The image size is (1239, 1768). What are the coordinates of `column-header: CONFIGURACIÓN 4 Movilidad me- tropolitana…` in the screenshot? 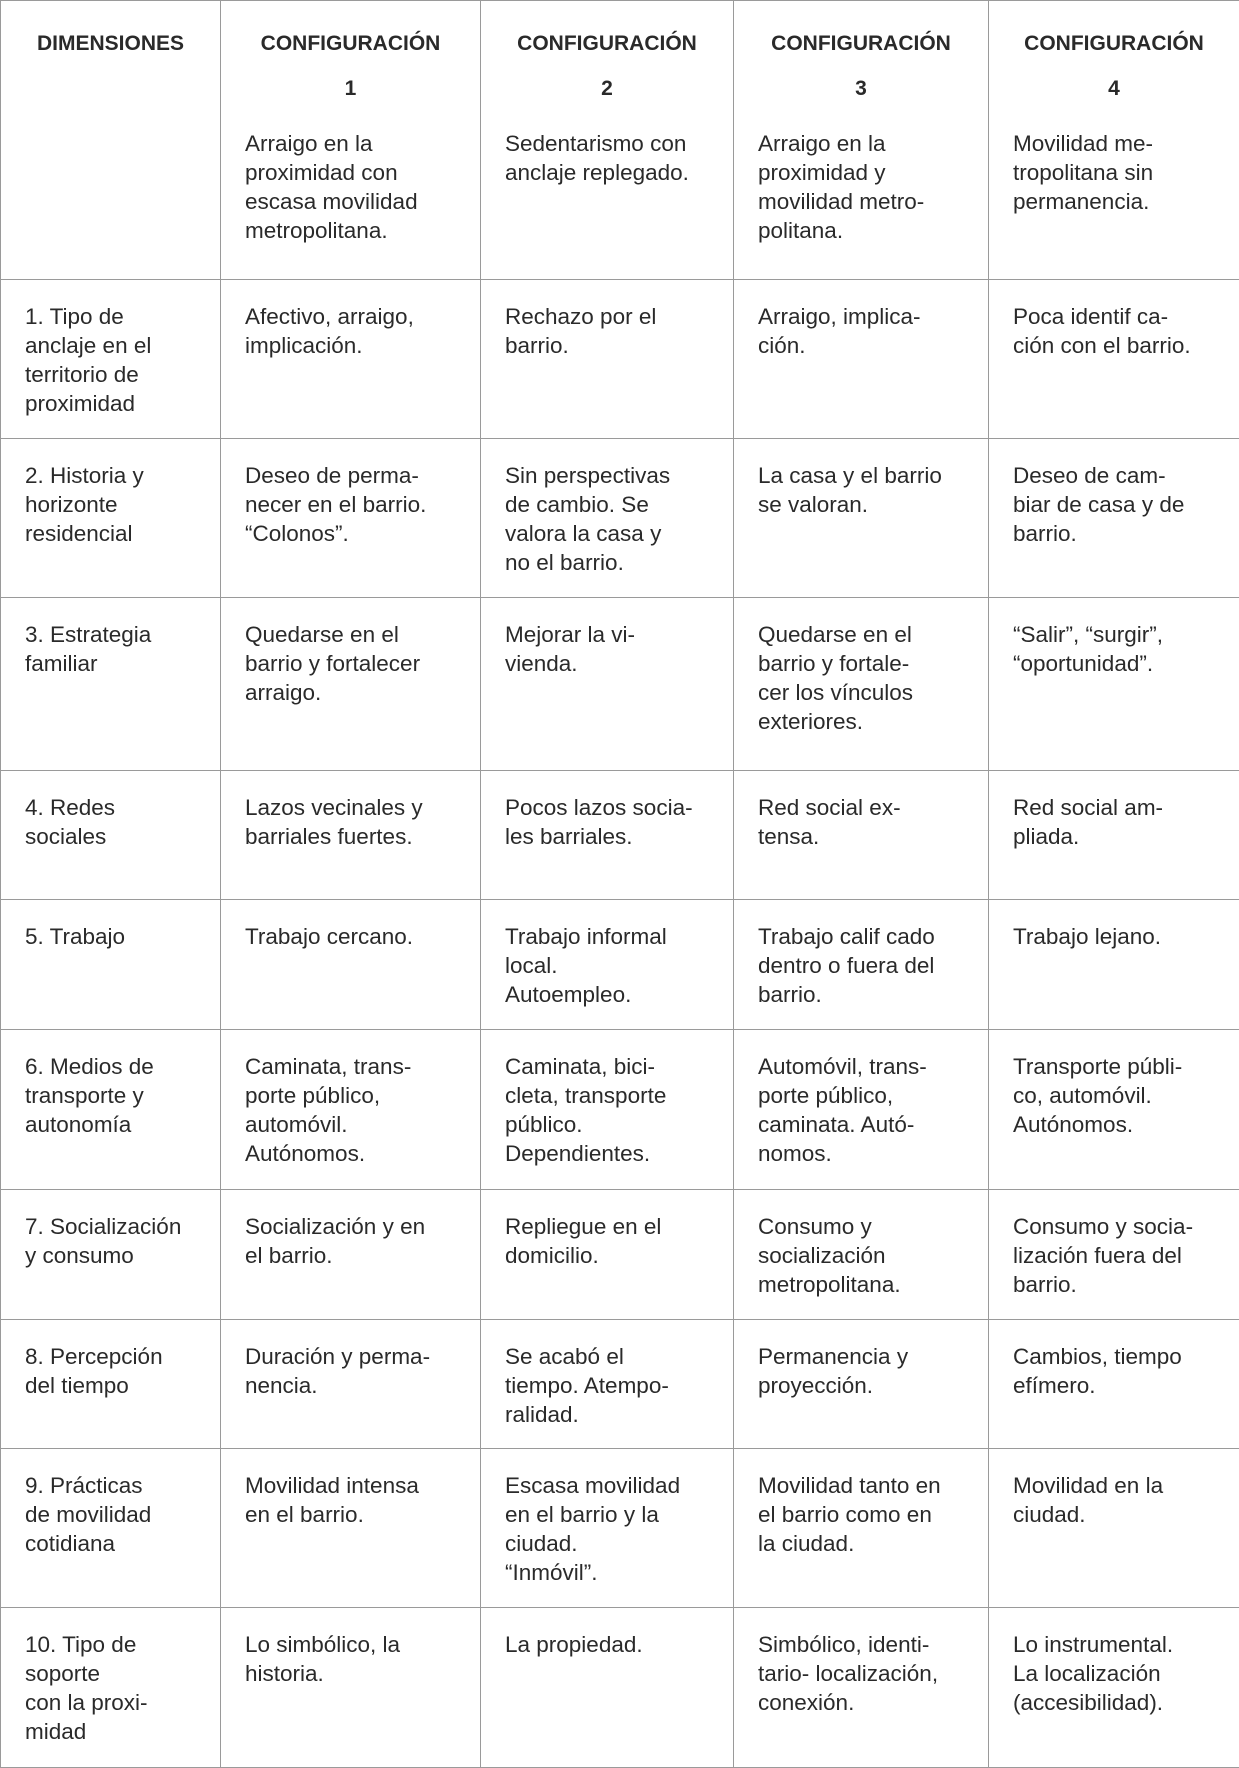 It's located at (1114, 140).